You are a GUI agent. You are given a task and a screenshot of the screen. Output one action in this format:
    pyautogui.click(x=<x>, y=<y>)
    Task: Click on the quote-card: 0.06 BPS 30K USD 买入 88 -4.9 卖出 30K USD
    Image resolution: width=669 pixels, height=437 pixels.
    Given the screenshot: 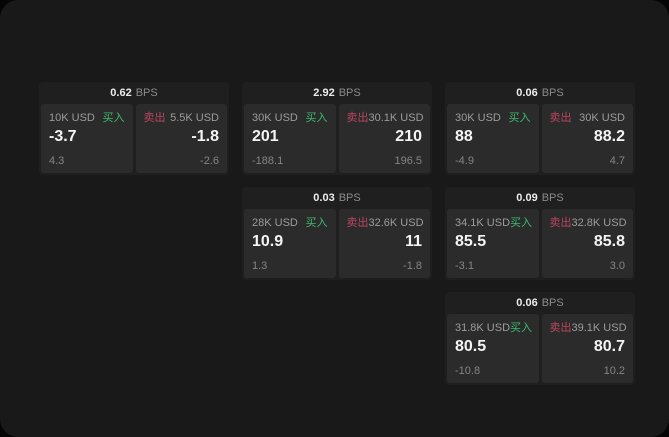 What is the action you would take?
    pyautogui.click(x=540, y=128)
    